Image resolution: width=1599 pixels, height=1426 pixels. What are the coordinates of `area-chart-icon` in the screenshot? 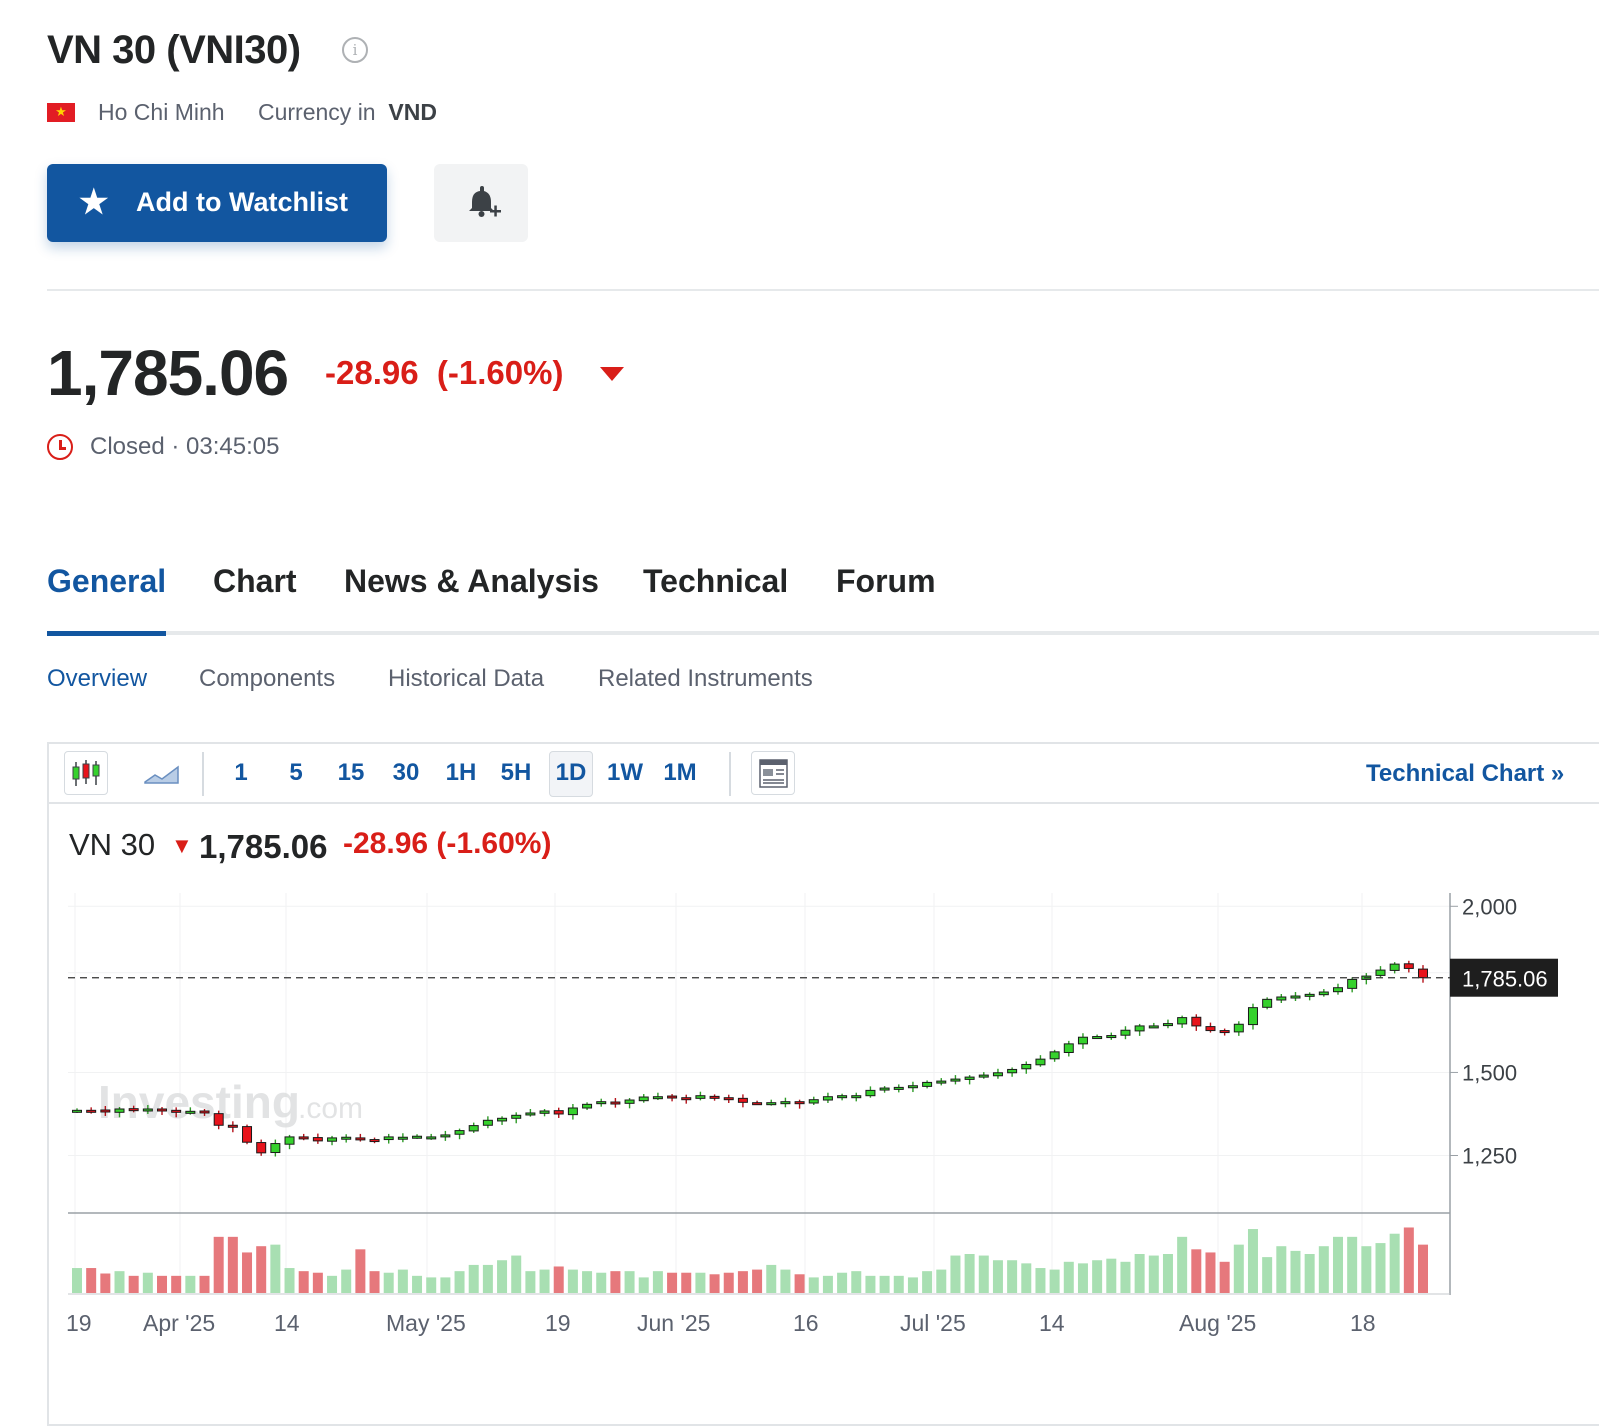 It's located at (161, 774).